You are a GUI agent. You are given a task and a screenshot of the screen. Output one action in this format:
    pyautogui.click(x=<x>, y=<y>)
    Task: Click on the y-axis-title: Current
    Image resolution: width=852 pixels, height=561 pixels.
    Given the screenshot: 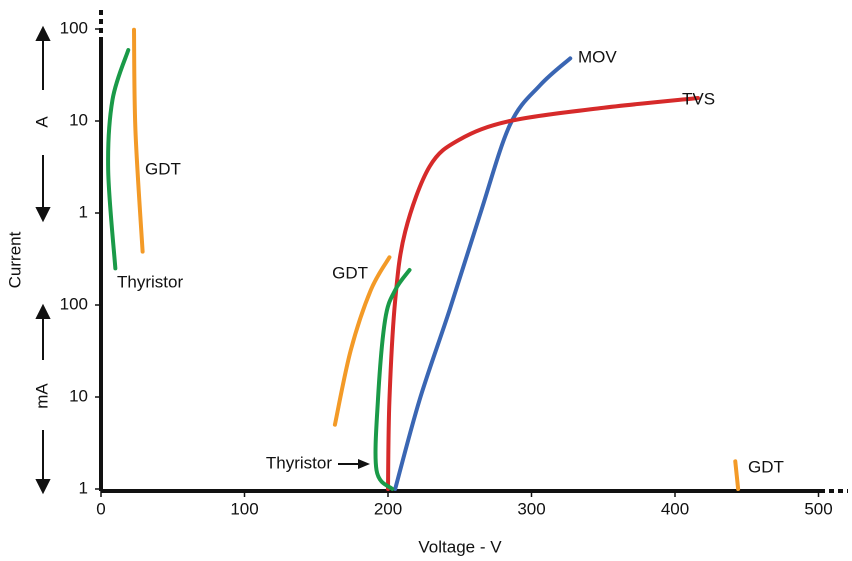 What is the action you would take?
    pyautogui.click(x=14, y=259)
    